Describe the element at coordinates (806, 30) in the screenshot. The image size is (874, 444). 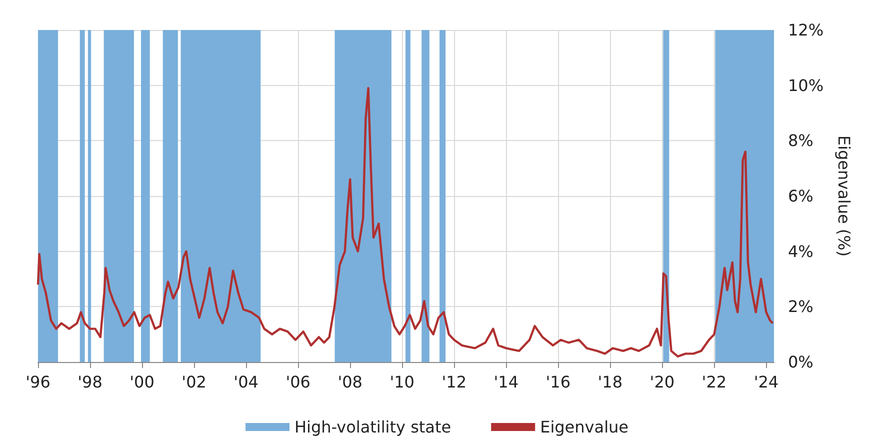
I see `y-tick-label: 12%` at that location.